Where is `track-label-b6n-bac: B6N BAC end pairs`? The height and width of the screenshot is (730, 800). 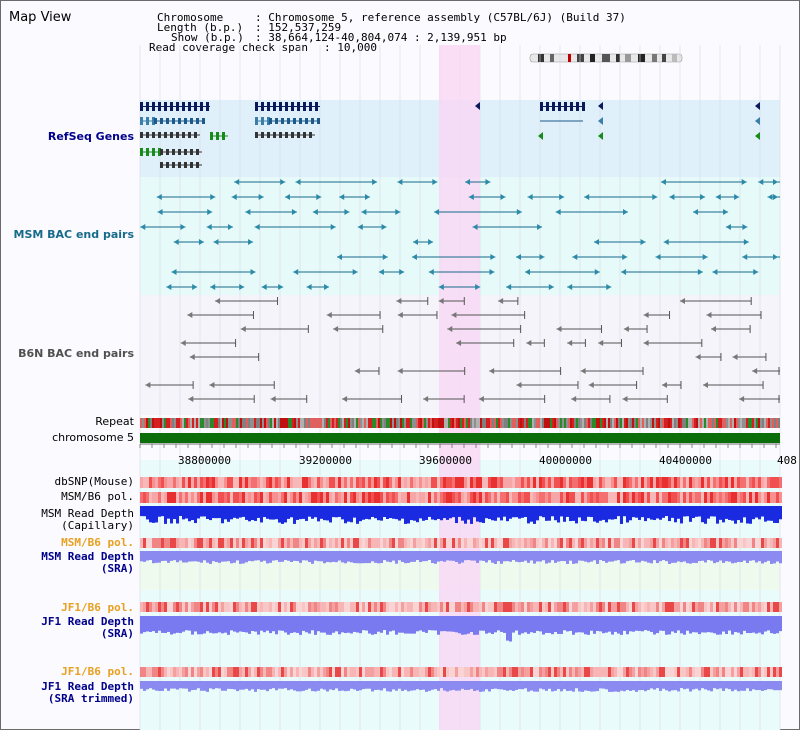 track-label-b6n-bac: B6N BAC end pairs is located at coordinates (76, 353).